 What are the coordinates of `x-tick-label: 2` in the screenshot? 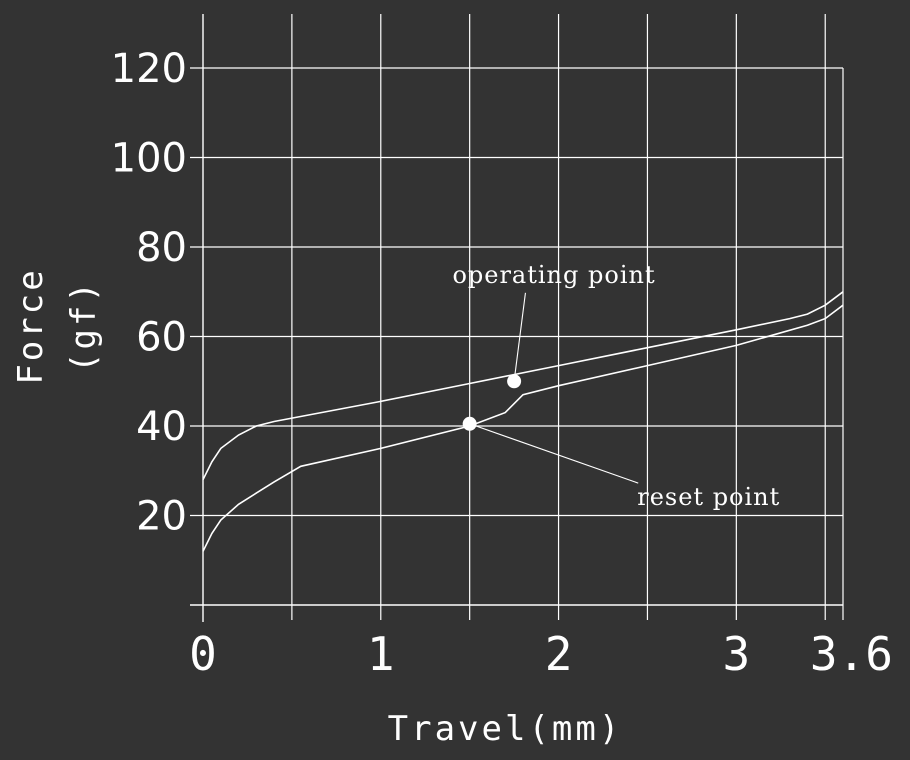 It's located at (559, 654).